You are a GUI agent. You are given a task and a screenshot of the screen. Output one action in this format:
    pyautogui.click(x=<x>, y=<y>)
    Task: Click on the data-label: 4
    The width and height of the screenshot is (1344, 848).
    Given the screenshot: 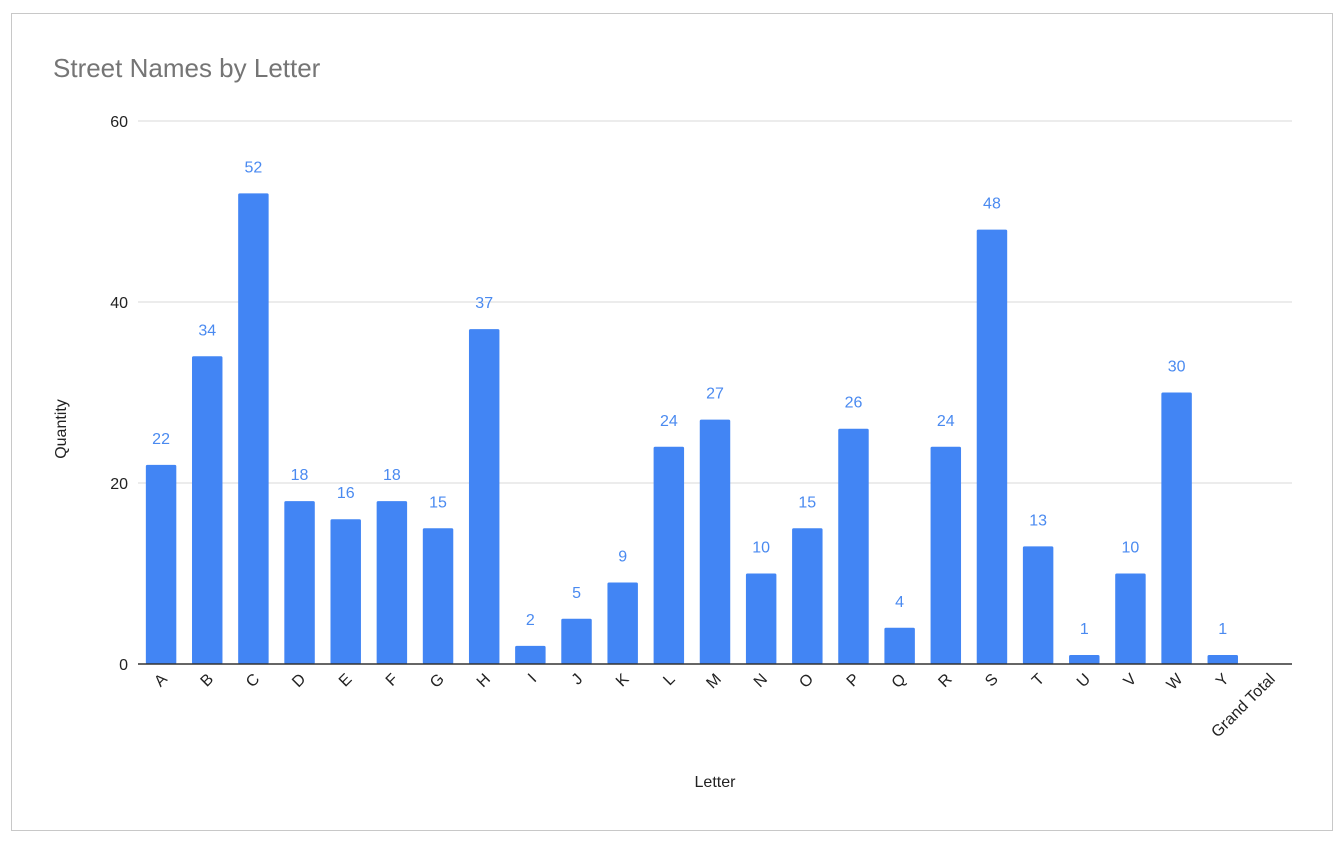 What is the action you would take?
    pyautogui.click(x=899, y=602)
    